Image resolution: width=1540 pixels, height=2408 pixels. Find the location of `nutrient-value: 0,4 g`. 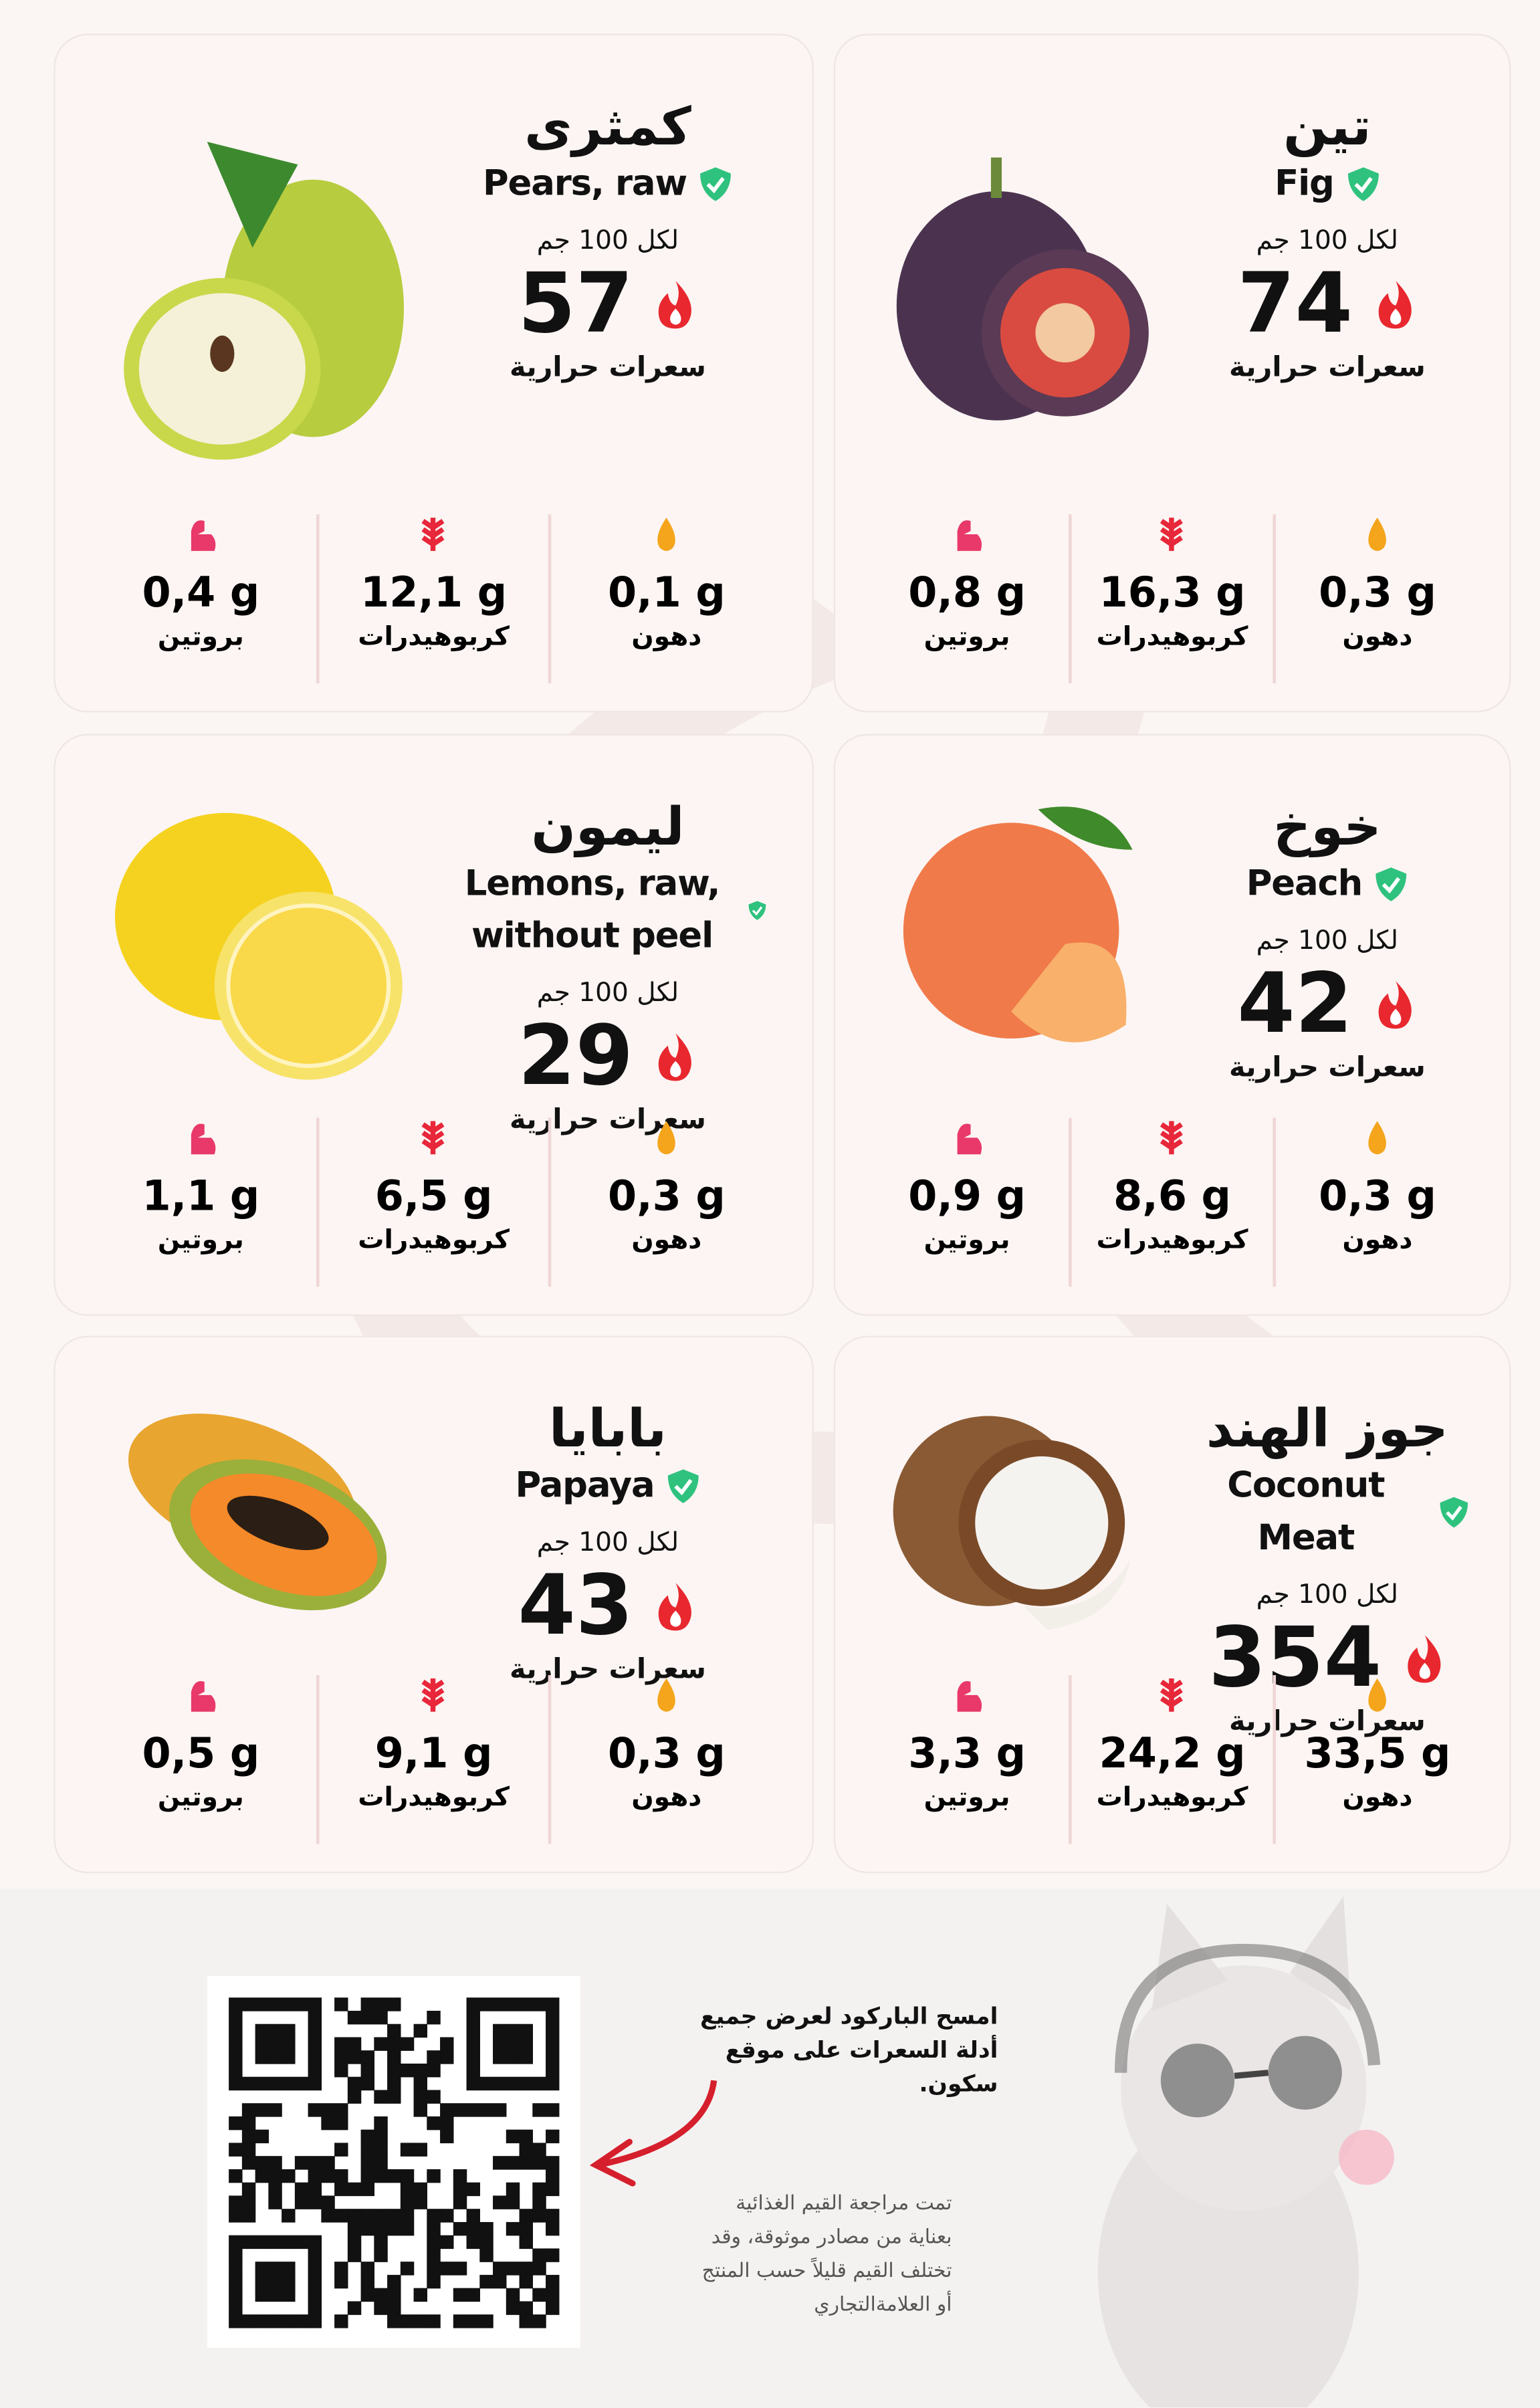

nutrient-value: 0,4 g is located at coordinates (201, 593).